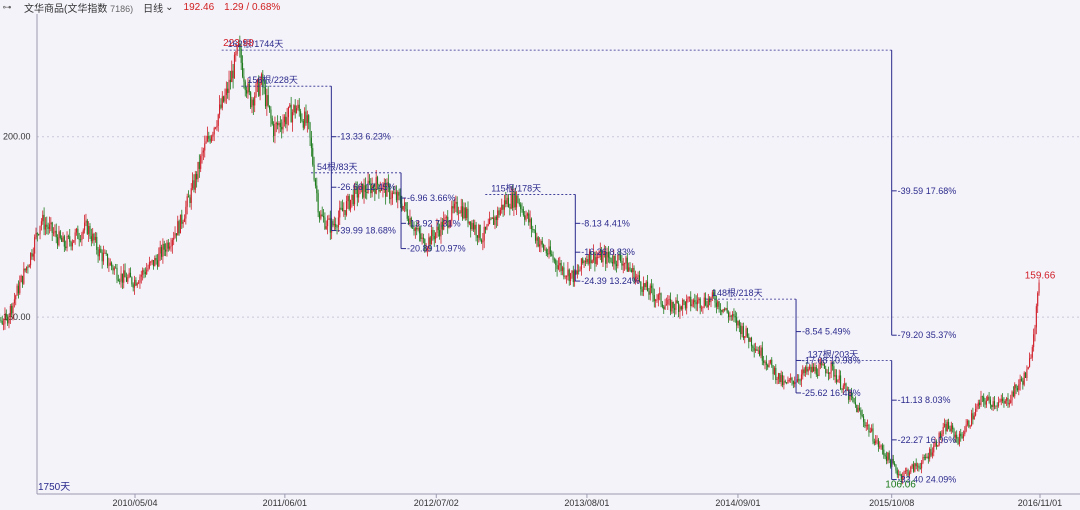  What do you see at coordinates (285, 503) in the screenshot?
I see `x-tick-label: 2011/06/01` at bounding box center [285, 503].